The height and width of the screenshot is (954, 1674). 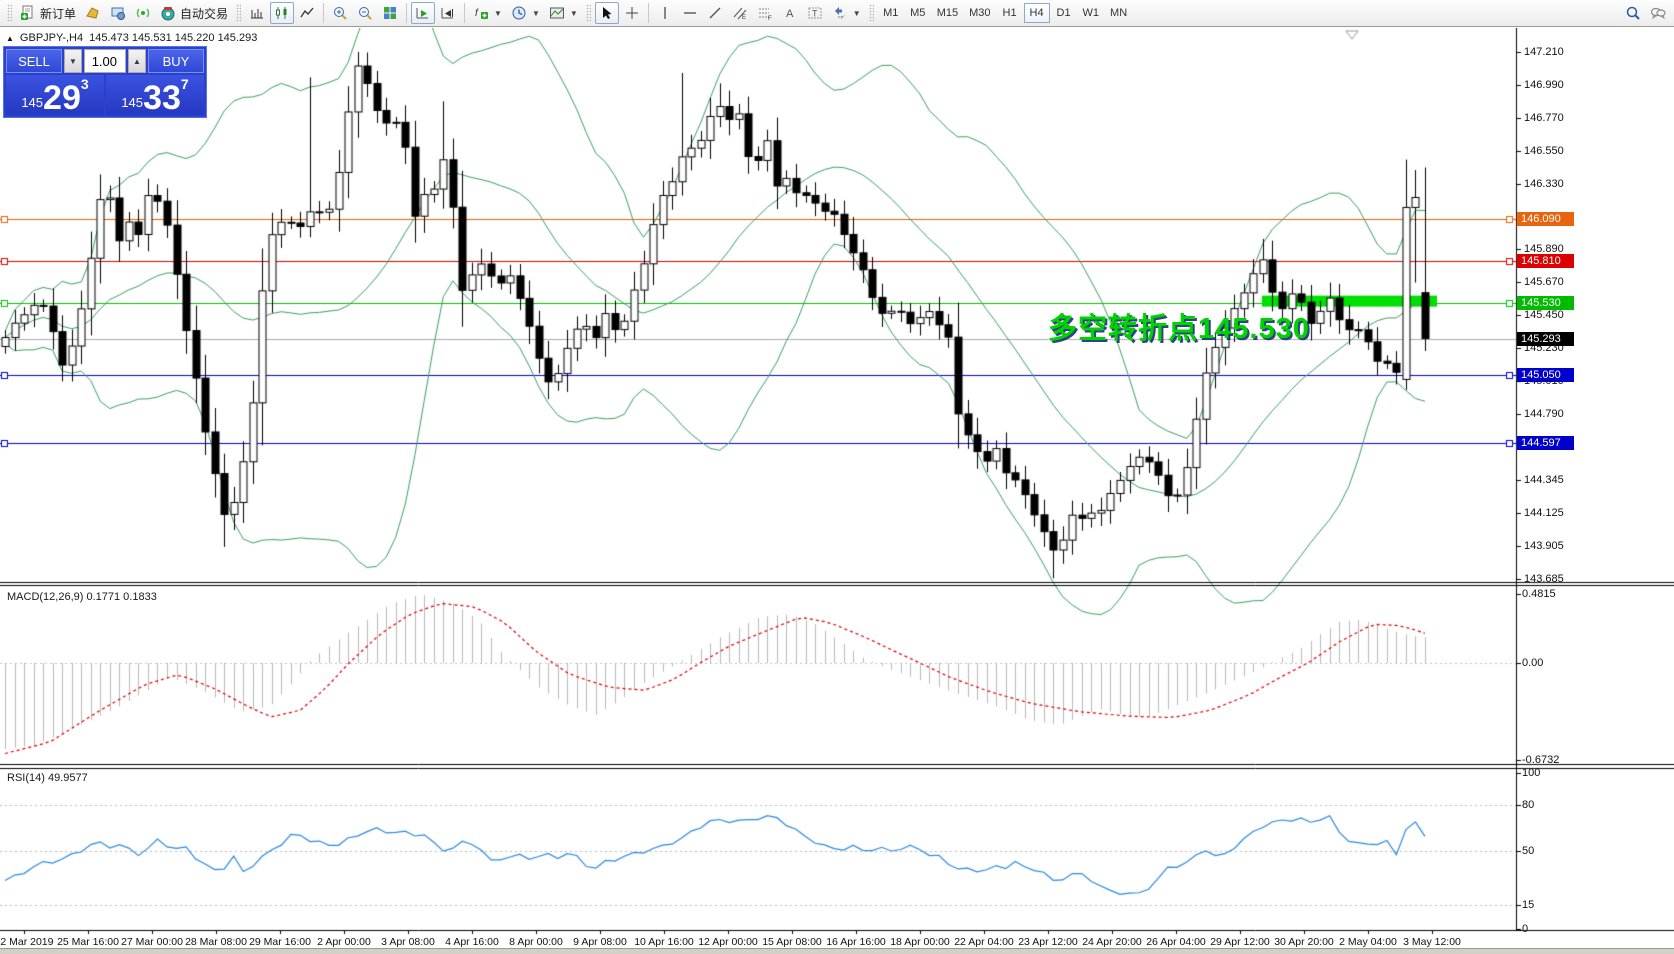 I want to click on toolbar: 新订单 自动交易 f ▼ ▼, so click(x=837, y=13).